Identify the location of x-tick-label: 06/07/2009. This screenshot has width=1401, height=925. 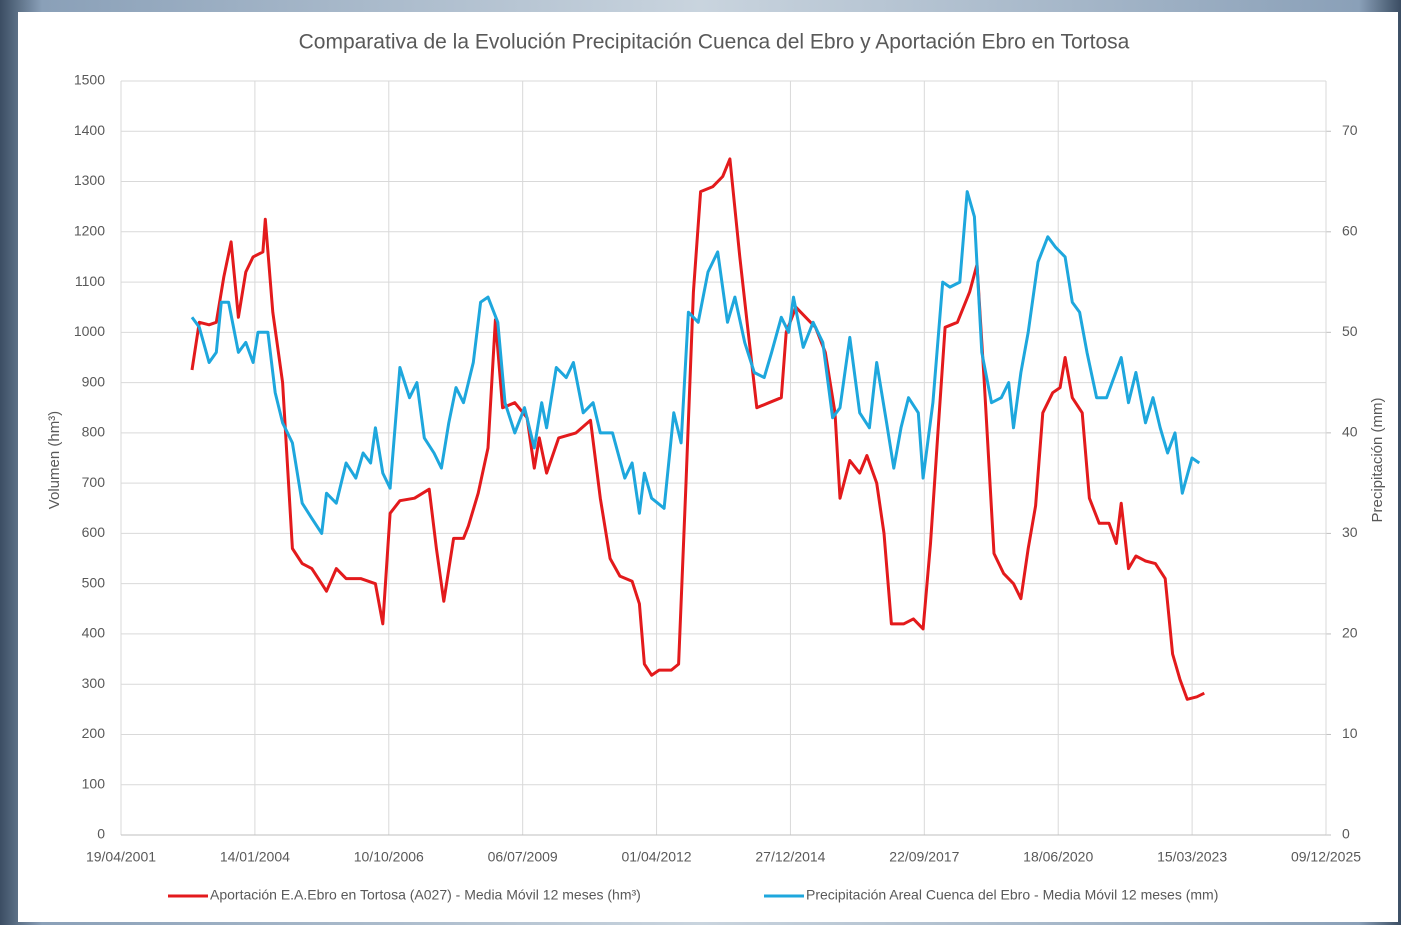
(523, 857).